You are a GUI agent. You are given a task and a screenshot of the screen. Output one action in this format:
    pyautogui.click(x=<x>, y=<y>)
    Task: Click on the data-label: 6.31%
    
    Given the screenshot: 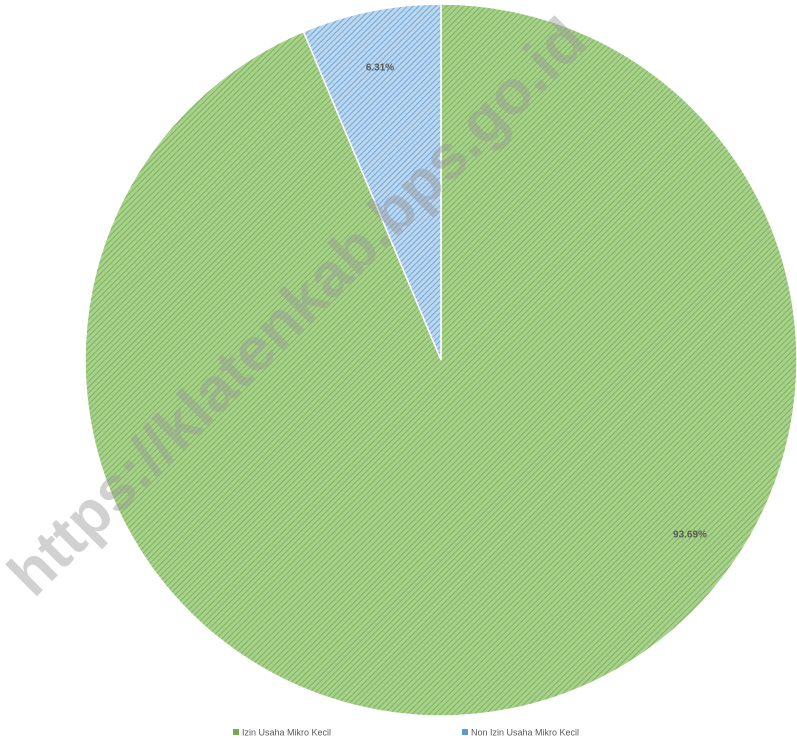 What is the action you would take?
    pyautogui.click(x=380, y=68)
    